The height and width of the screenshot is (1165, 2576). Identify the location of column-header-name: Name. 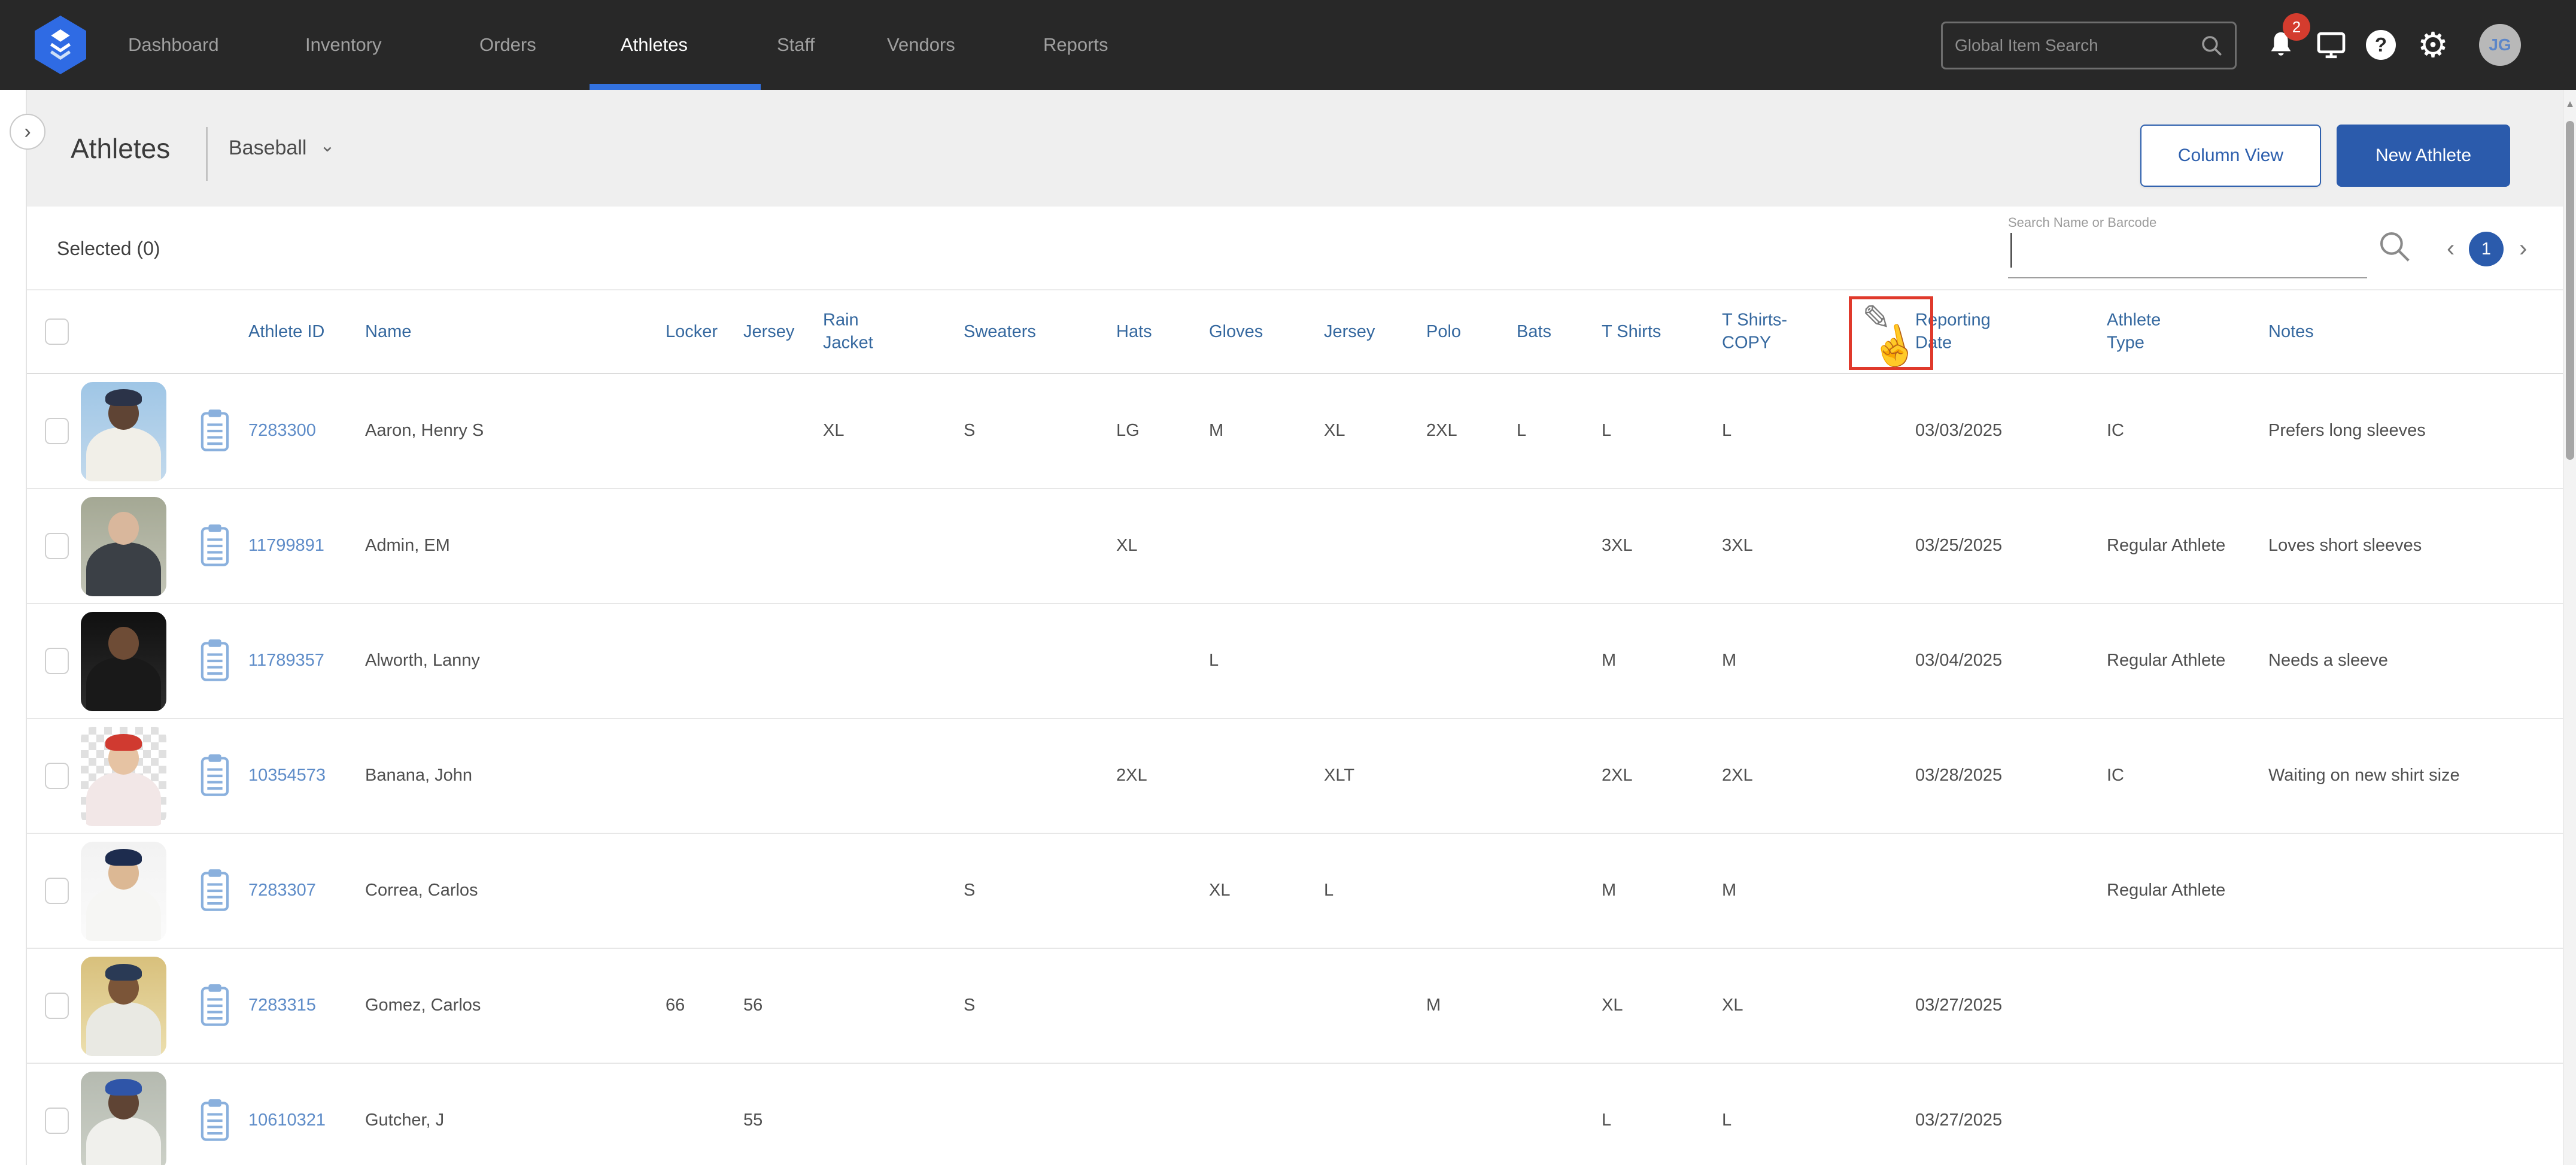
(388, 331).